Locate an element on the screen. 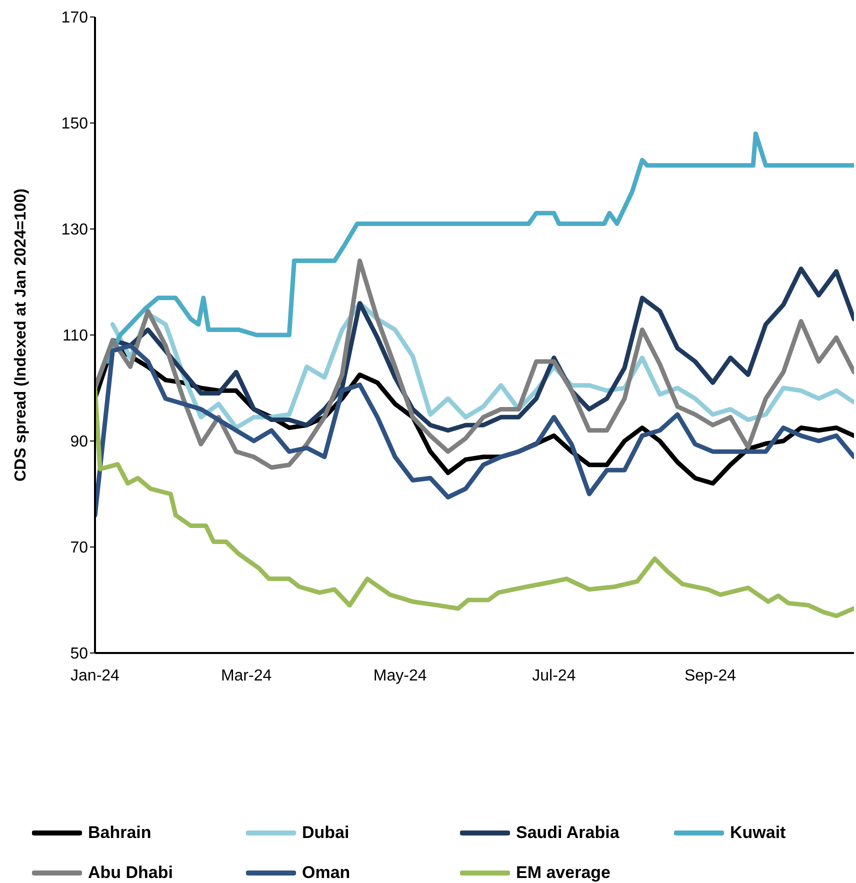 The image size is (856, 883). y-axis-title: CDS spread (Indexed at Jan 2024=100) is located at coordinates (21, 335).